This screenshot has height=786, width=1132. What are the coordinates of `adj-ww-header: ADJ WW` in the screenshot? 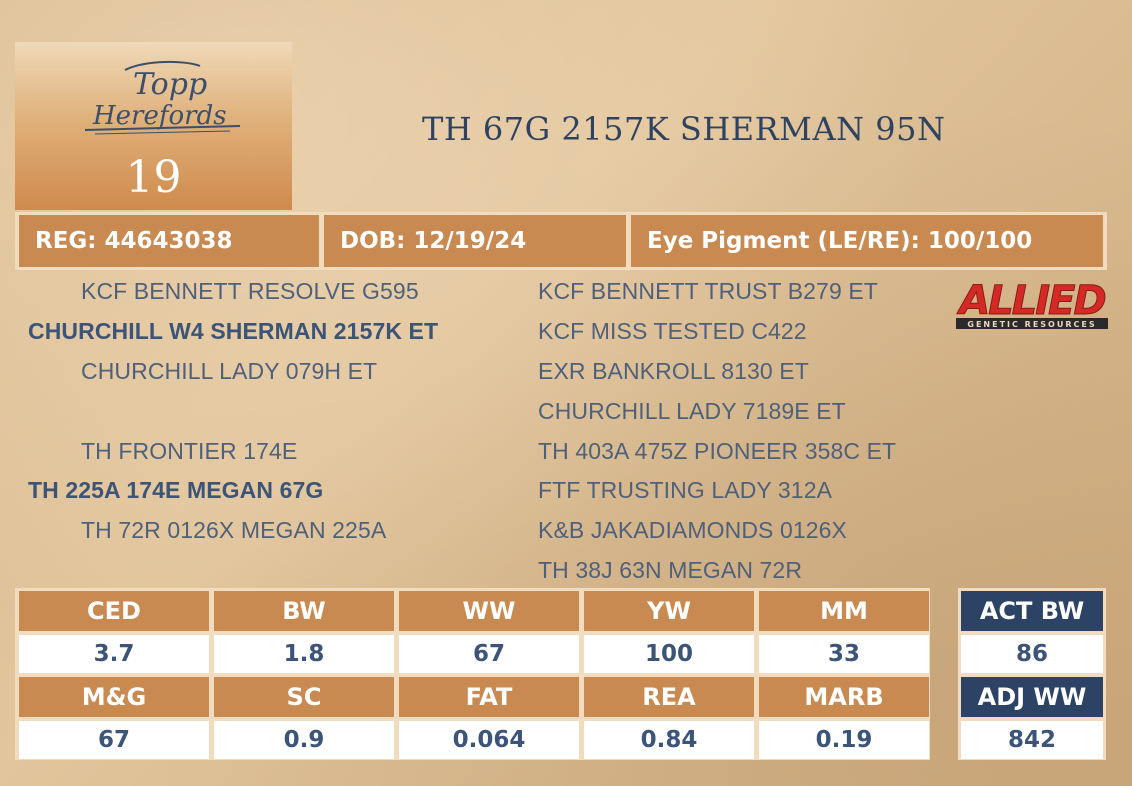 It's located at (1032, 697).